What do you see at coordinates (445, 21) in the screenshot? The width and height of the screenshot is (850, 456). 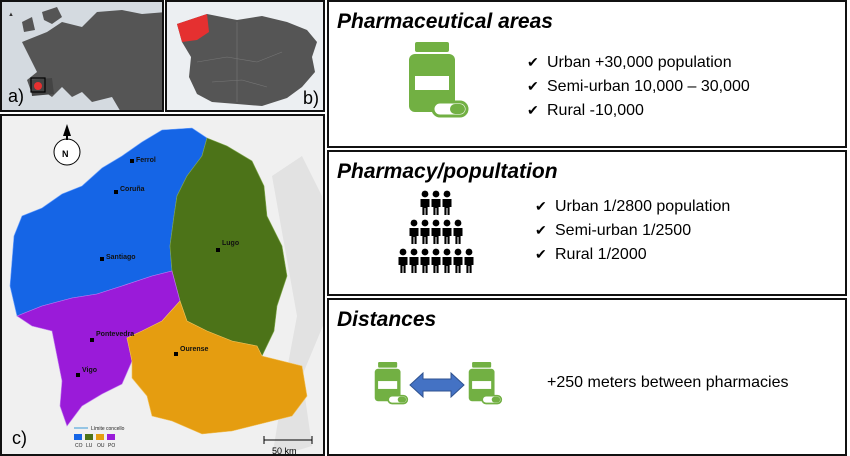 I see `areas-title: Pharmaceutical areas` at bounding box center [445, 21].